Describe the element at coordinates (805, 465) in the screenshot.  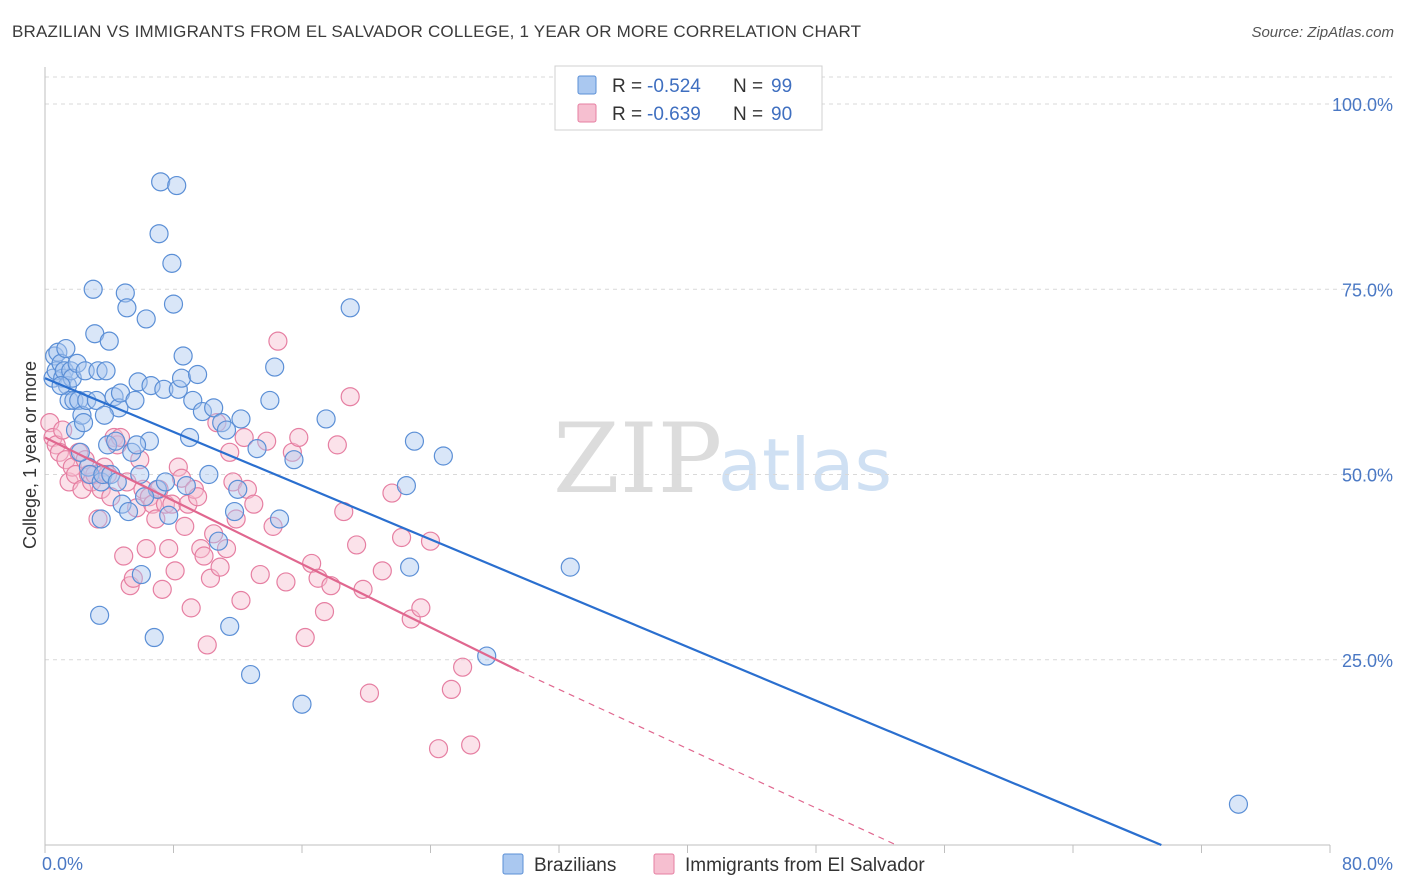
I see `watermark-atlas: atlas` at that location.